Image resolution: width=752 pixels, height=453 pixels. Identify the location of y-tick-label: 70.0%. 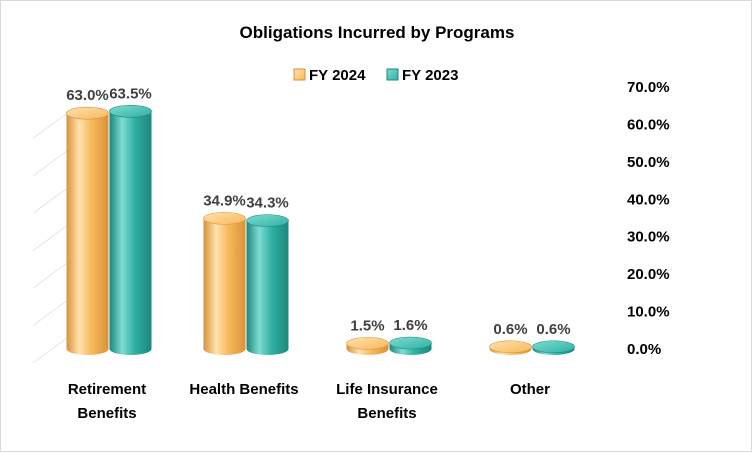
(648, 87).